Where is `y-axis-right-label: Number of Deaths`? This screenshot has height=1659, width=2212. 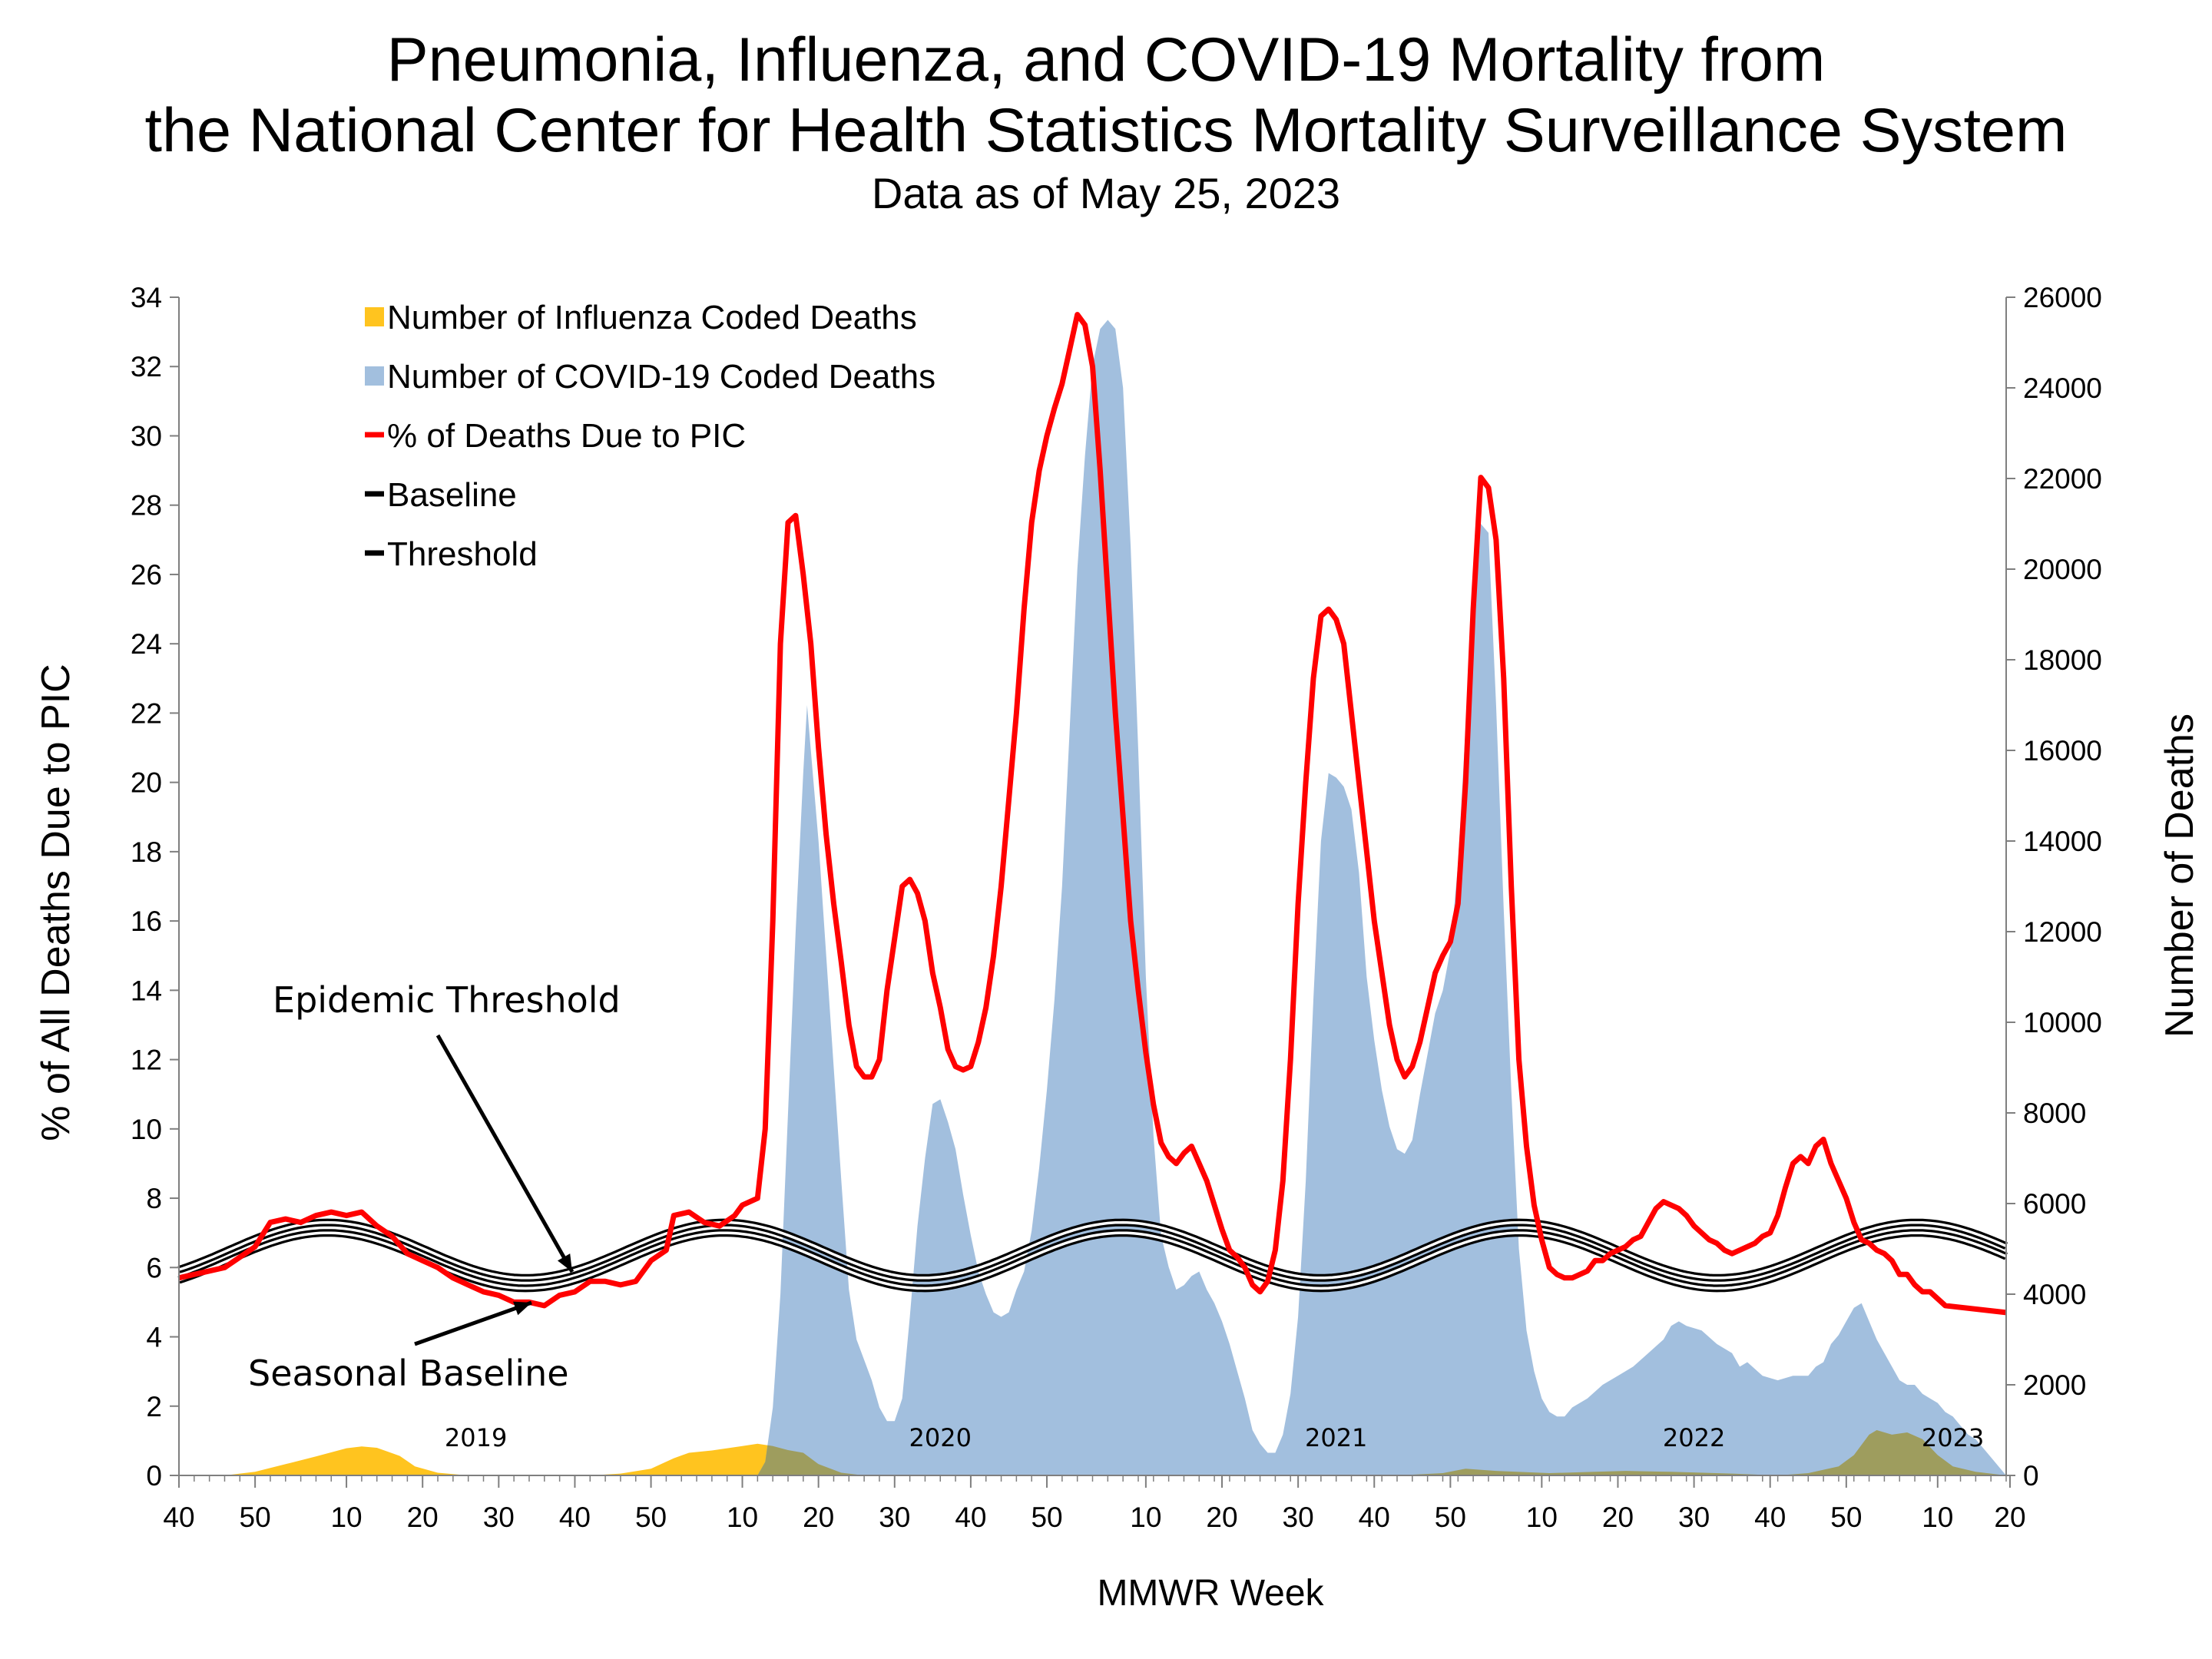
y-axis-right-label: Number of Deaths is located at coordinates (2179, 876).